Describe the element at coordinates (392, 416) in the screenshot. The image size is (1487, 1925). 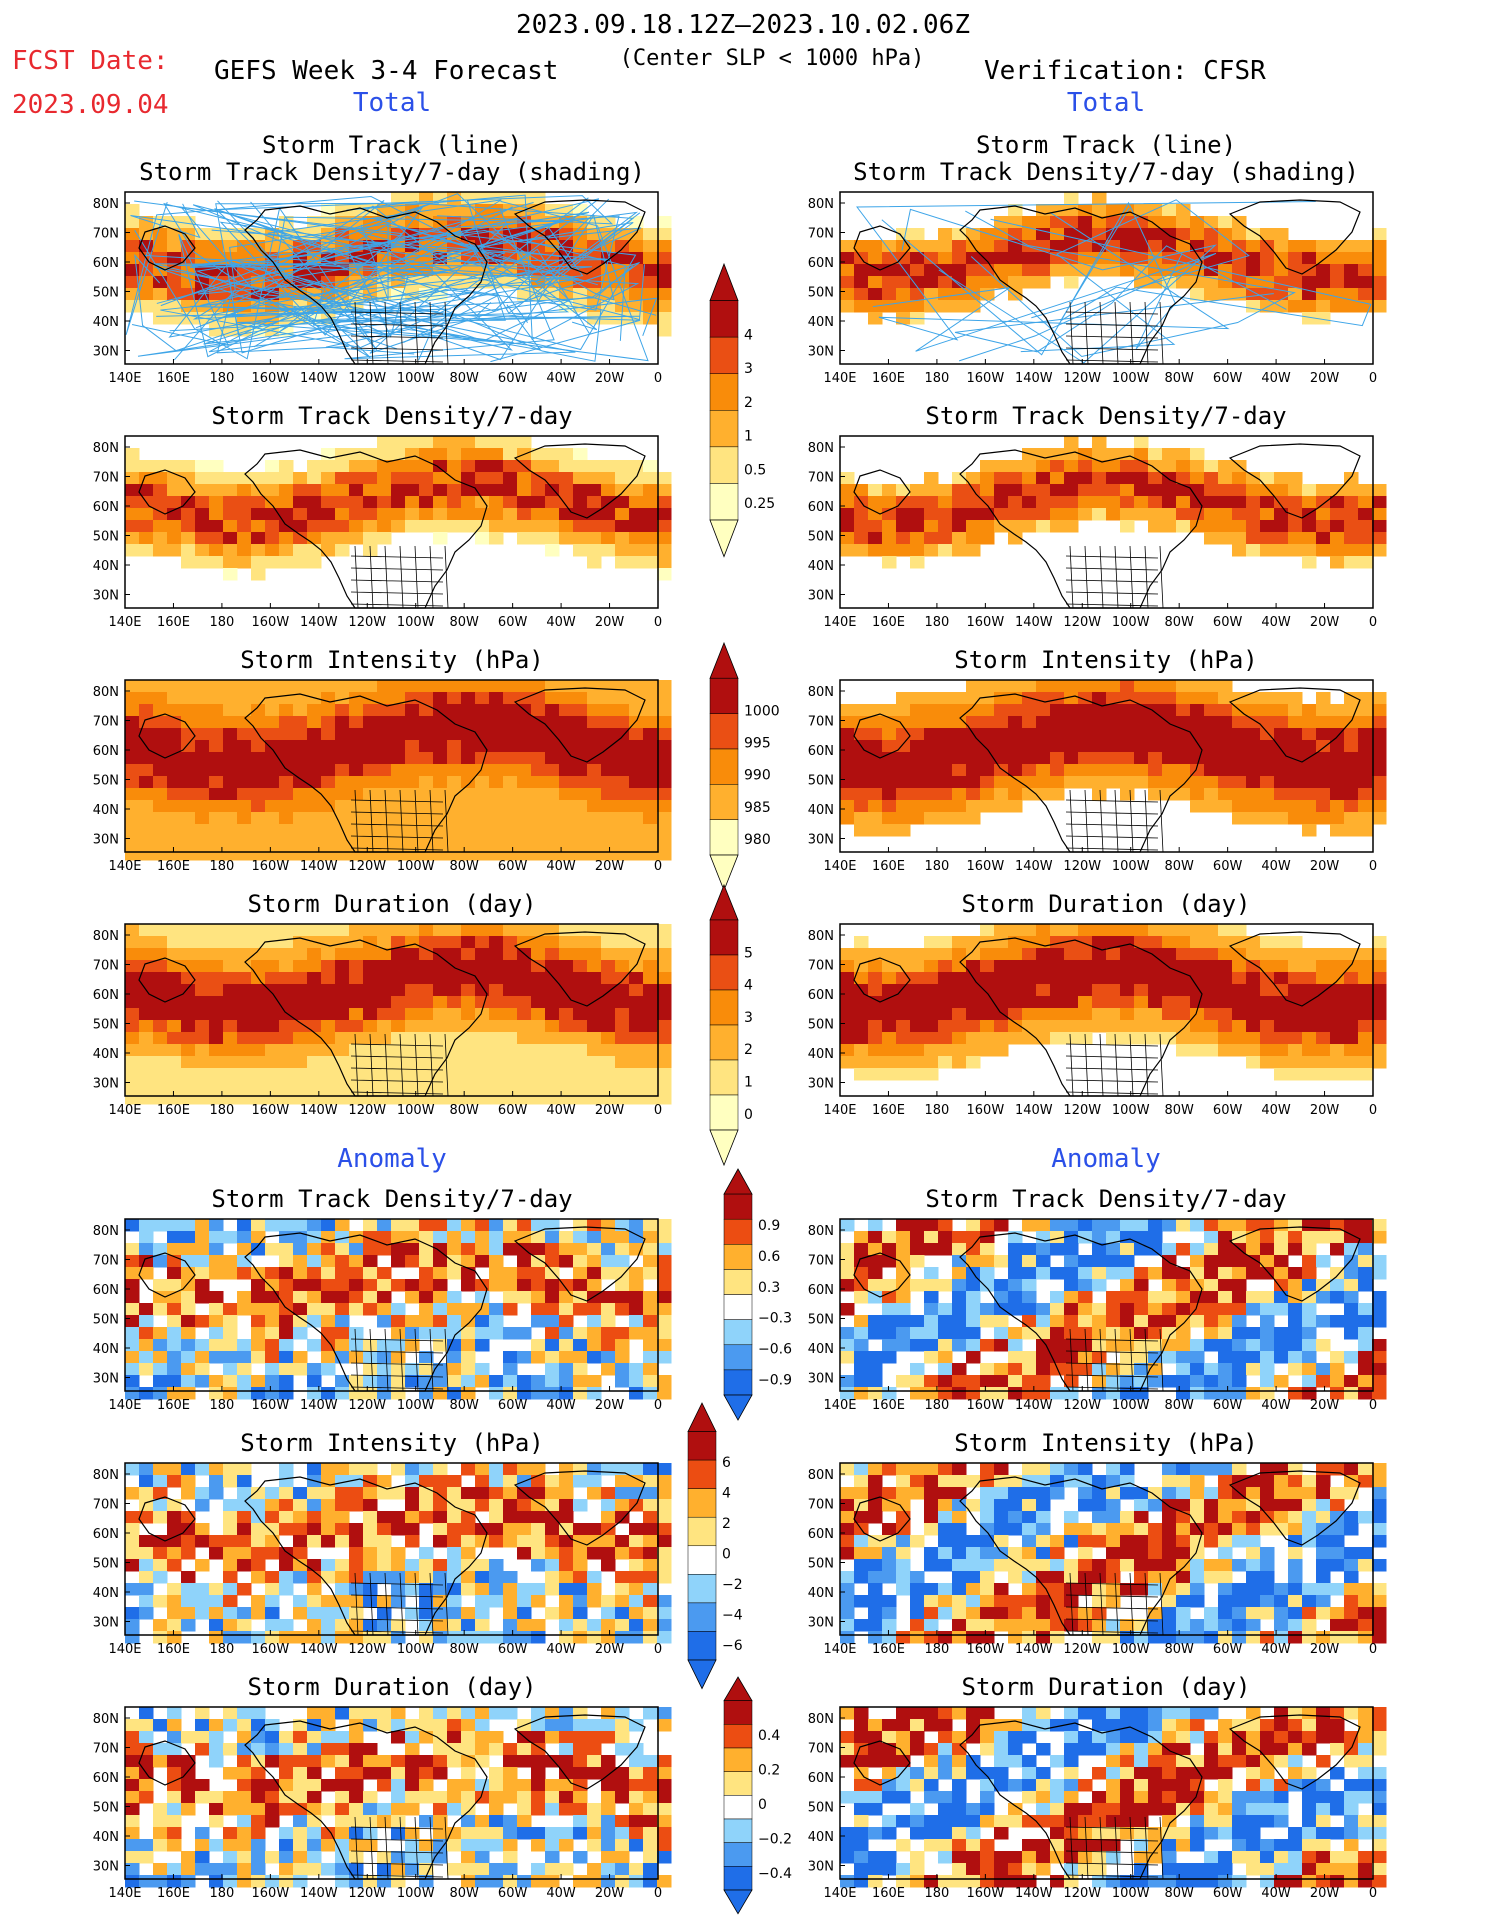
I see `panel-title-density-left: Storm Track Density/7-day` at that location.